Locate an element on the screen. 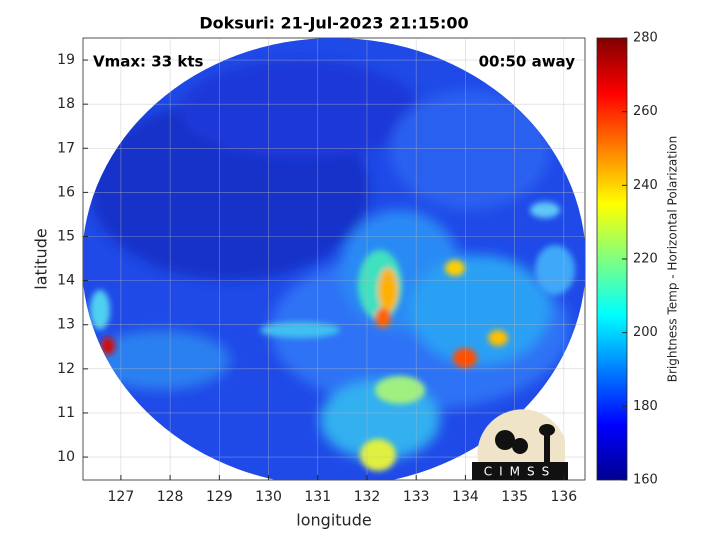 This screenshot has height=540, width=720. y-tick-label: 10 is located at coordinates (66, 457).